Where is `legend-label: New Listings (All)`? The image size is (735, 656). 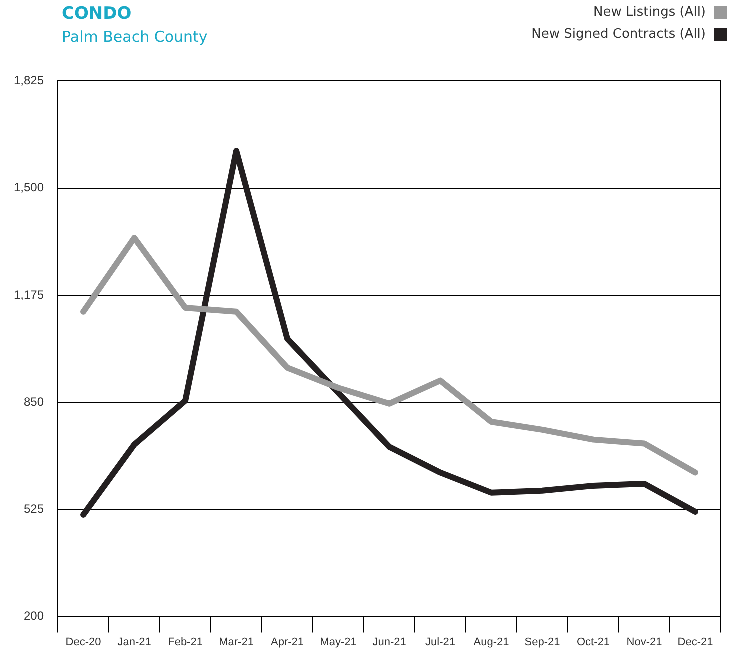 legend-label: New Listings (All) is located at coordinates (650, 12).